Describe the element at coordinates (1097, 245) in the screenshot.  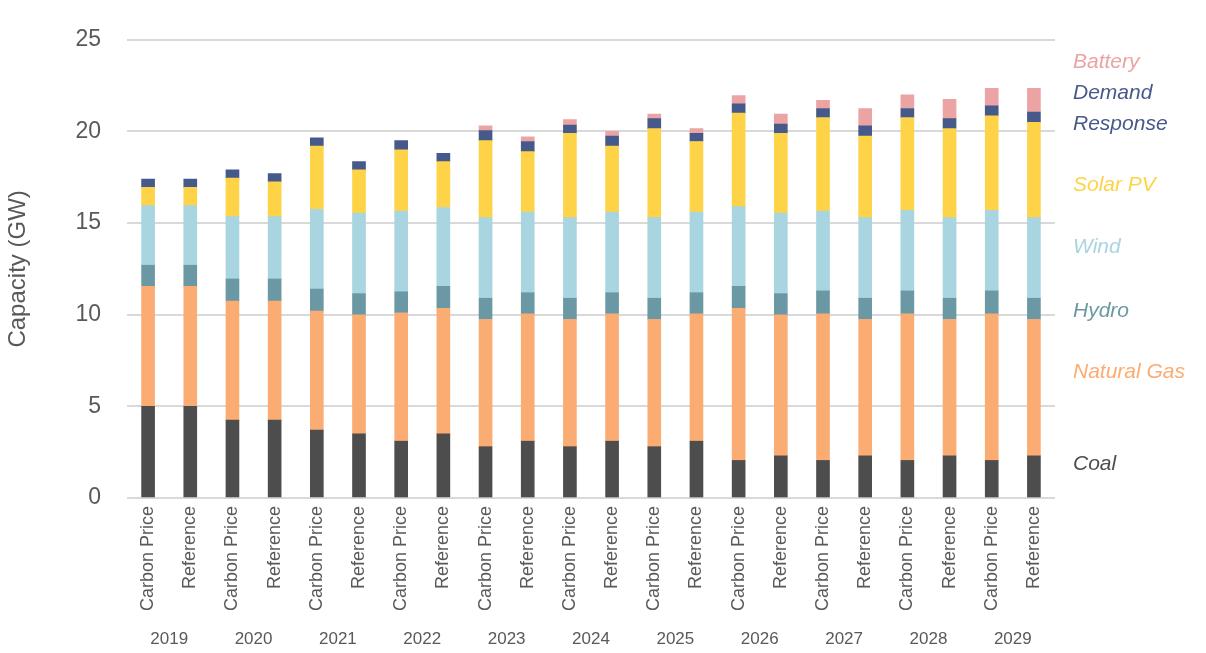
I see `series-label: Wind` at that location.